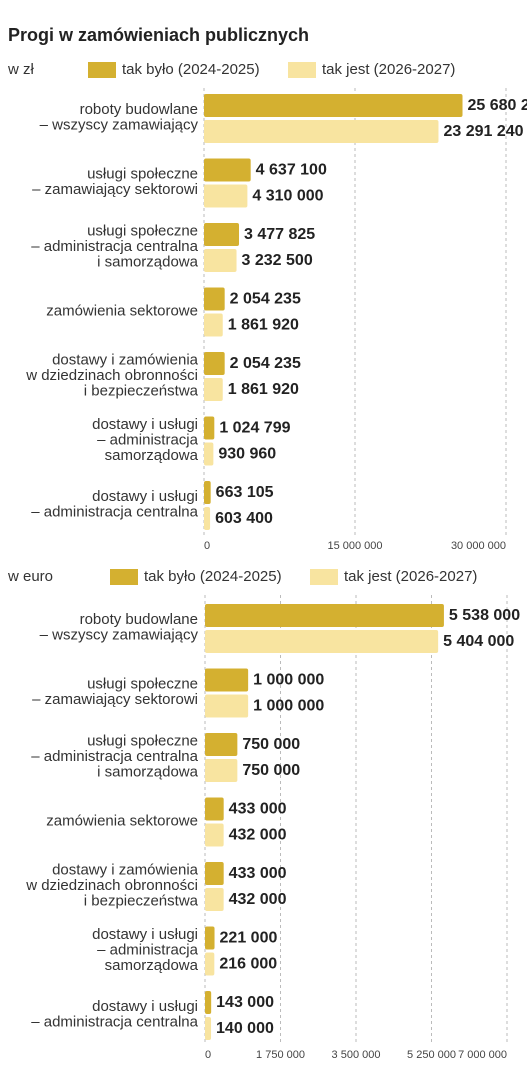 The height and width of the screenshot is (1080, 527). Describe the element at coordinates (484, 615) in the screenshot. I see `value-label: 5 538 000` at that location.